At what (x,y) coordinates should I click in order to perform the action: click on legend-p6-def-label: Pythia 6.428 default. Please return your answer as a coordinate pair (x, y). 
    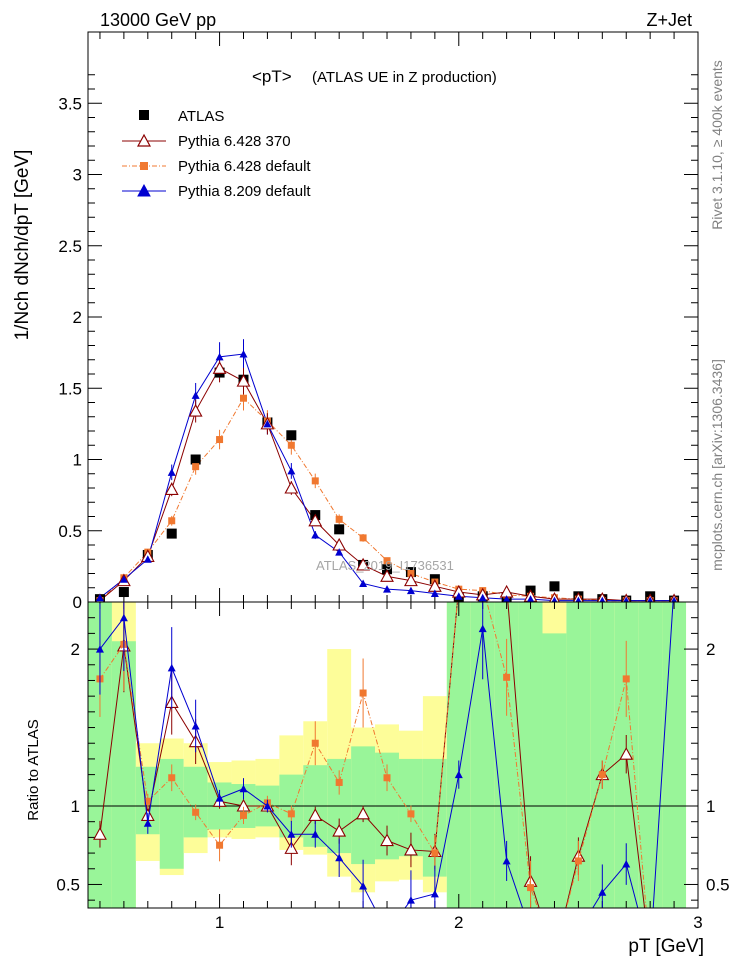
    Looking at the image, I should click on (244, 166).